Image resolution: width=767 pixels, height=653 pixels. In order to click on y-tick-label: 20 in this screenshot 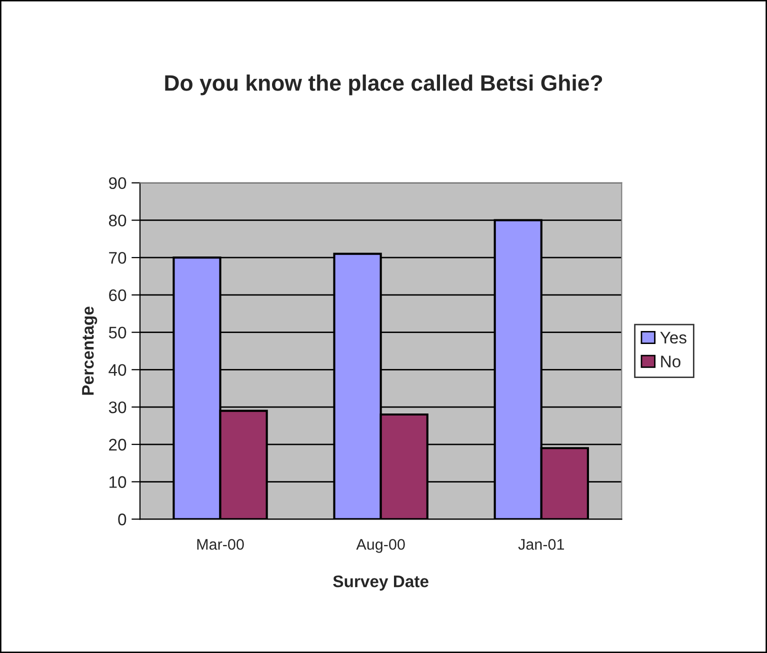, I will do `click(117, 444)`.